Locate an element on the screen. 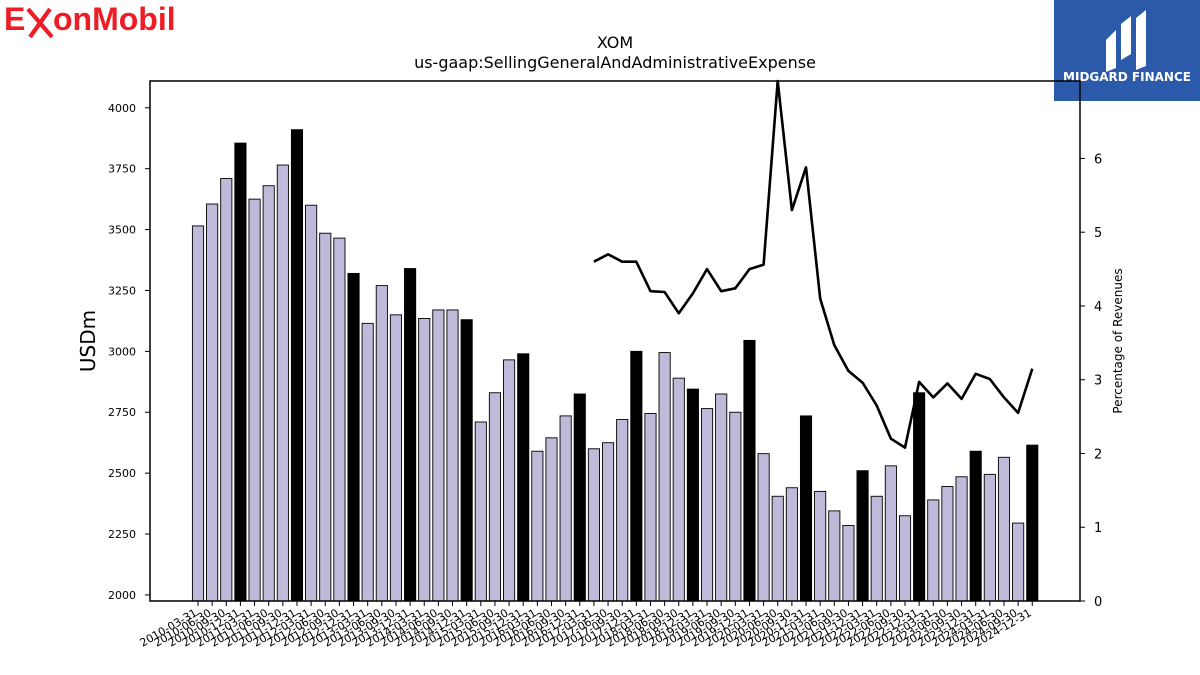 The image size is (1200, 675). y-tick-label: 4000 is located at coordinates (122, 108).